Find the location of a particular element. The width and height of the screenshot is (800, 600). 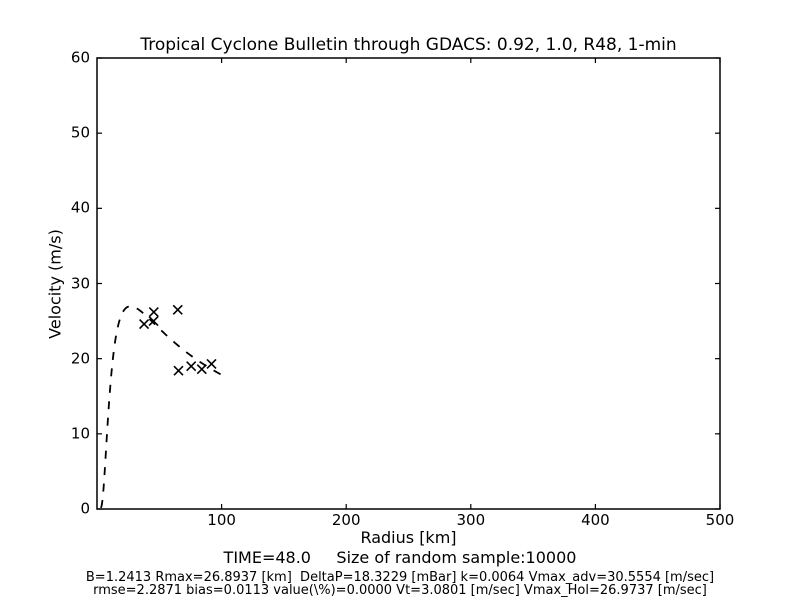

x-tick-label: 300 is located at coordinates (471, 520).